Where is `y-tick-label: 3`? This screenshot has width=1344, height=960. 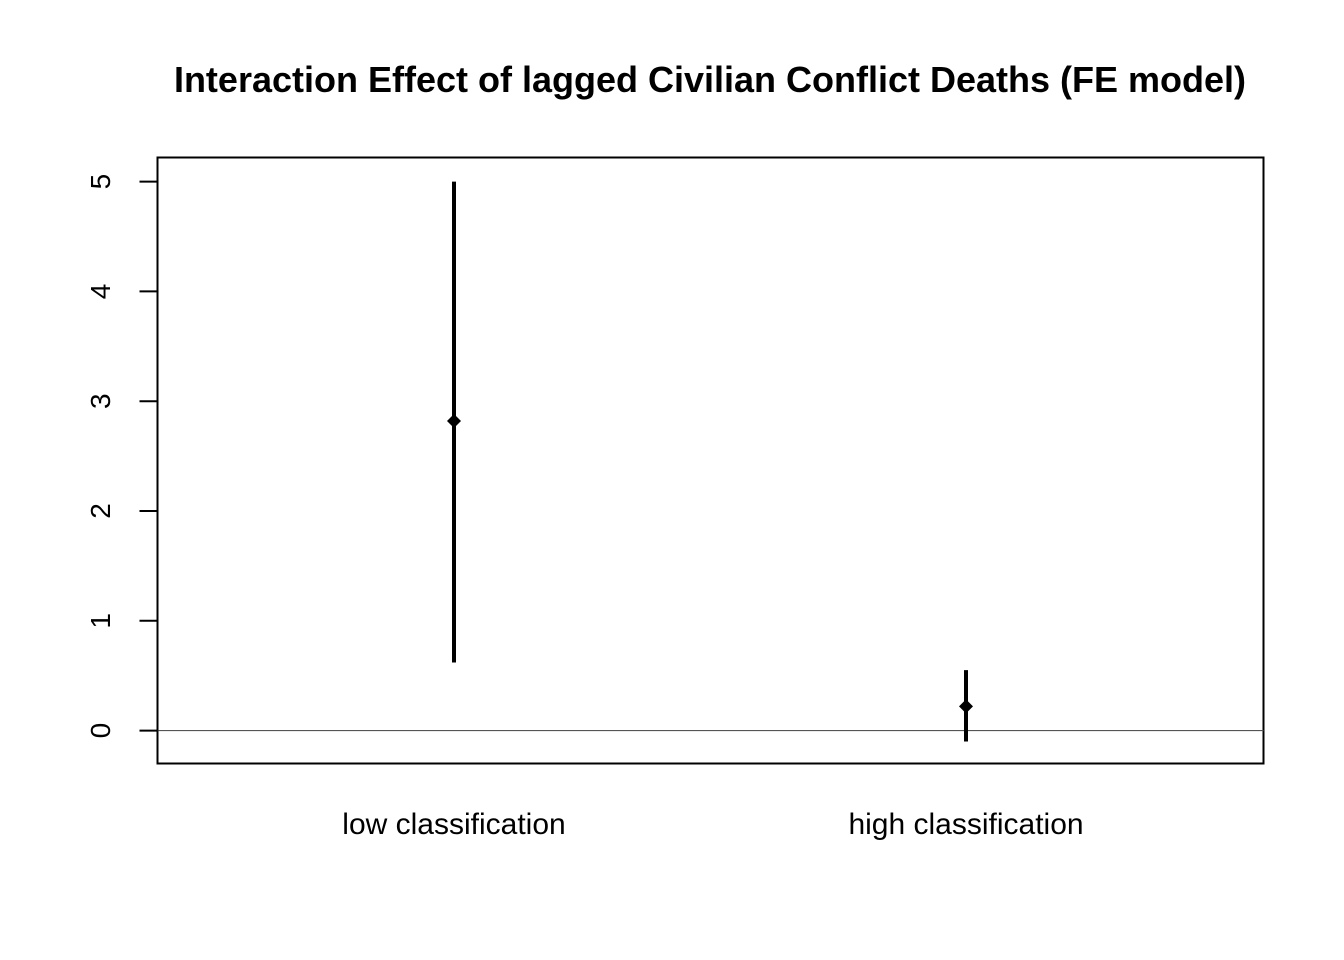
y-tick-label: 3 is located at coordinates (100, 401).